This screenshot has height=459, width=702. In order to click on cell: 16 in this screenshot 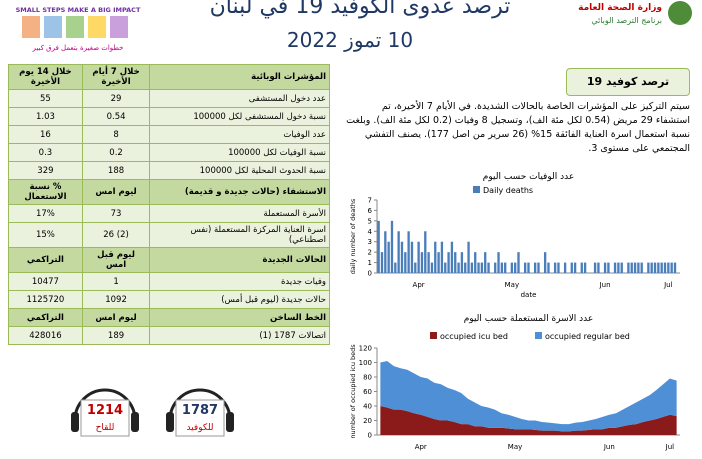, I will do `click(45, 134)`.